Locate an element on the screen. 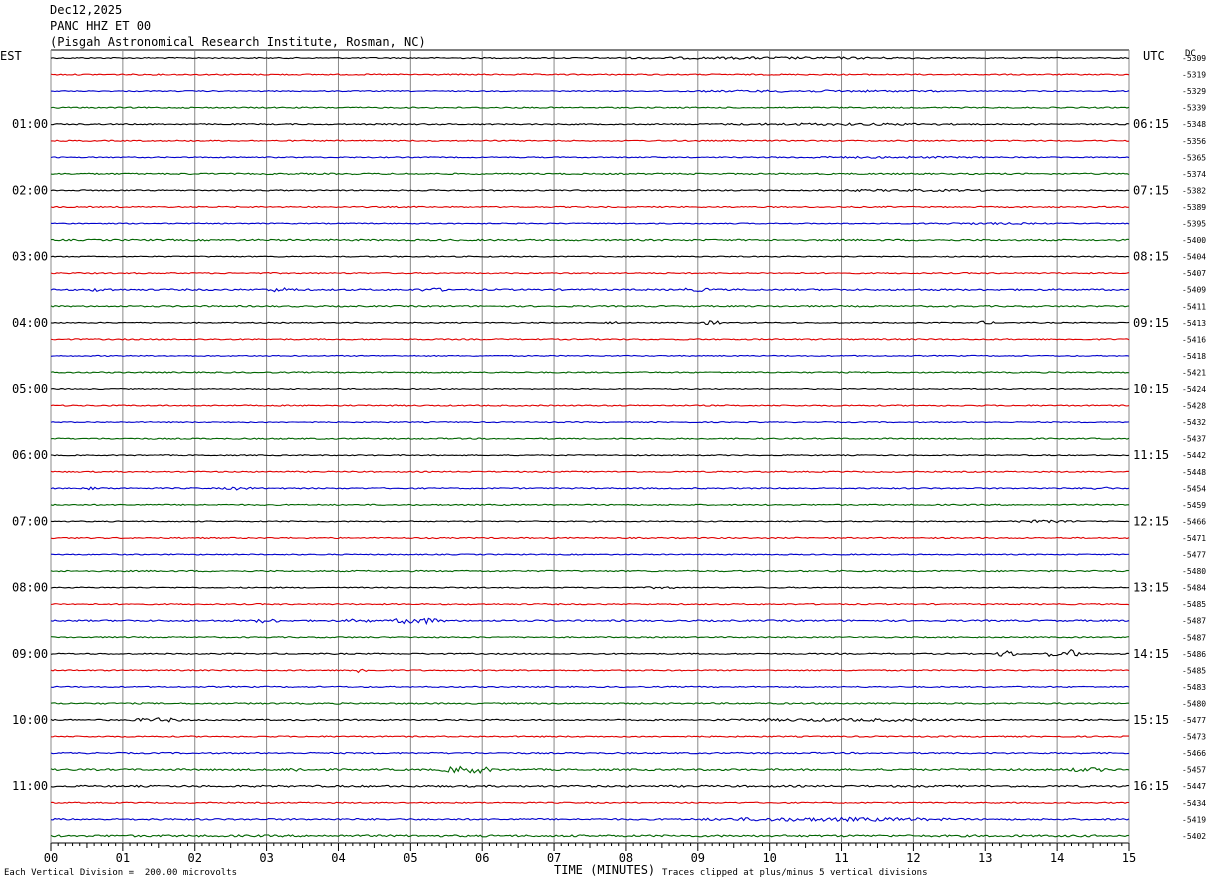 The image size is (1210, 886). left-time-label: 08:00 is located at coordinates (30, 588).